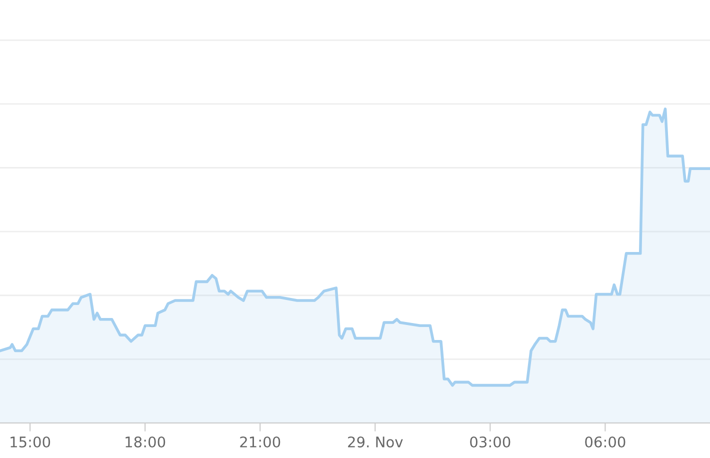 The height and width of the screenshot is (458, 710). Describe the element at coordinates (30, 442) in the screenshot. I see `x-tick-label: 15:00` at that location.